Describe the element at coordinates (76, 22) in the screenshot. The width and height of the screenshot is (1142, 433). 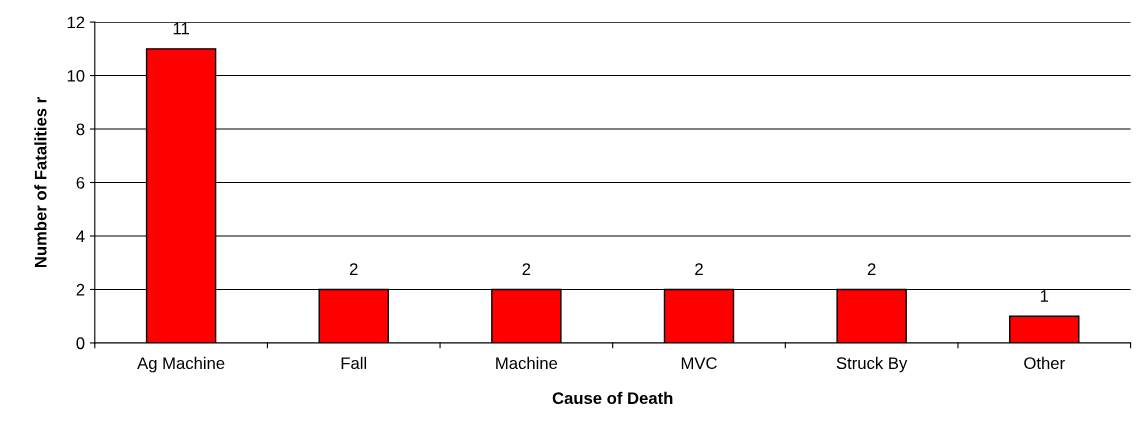
I see `y-tick-label: 12` at that location.